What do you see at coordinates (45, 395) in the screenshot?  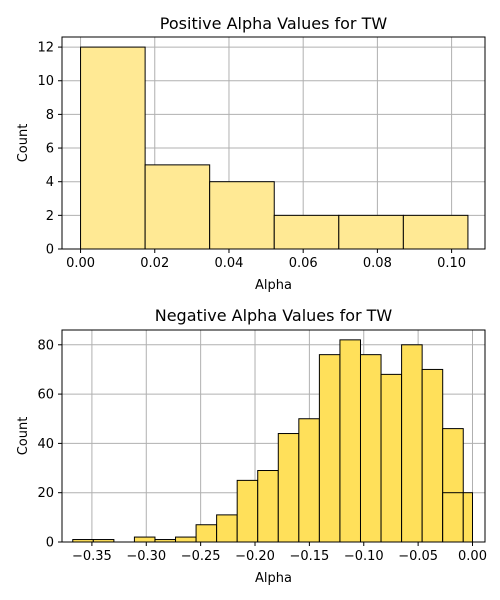 I see `y-tick-label: 60` at bounding box center [45, 395].